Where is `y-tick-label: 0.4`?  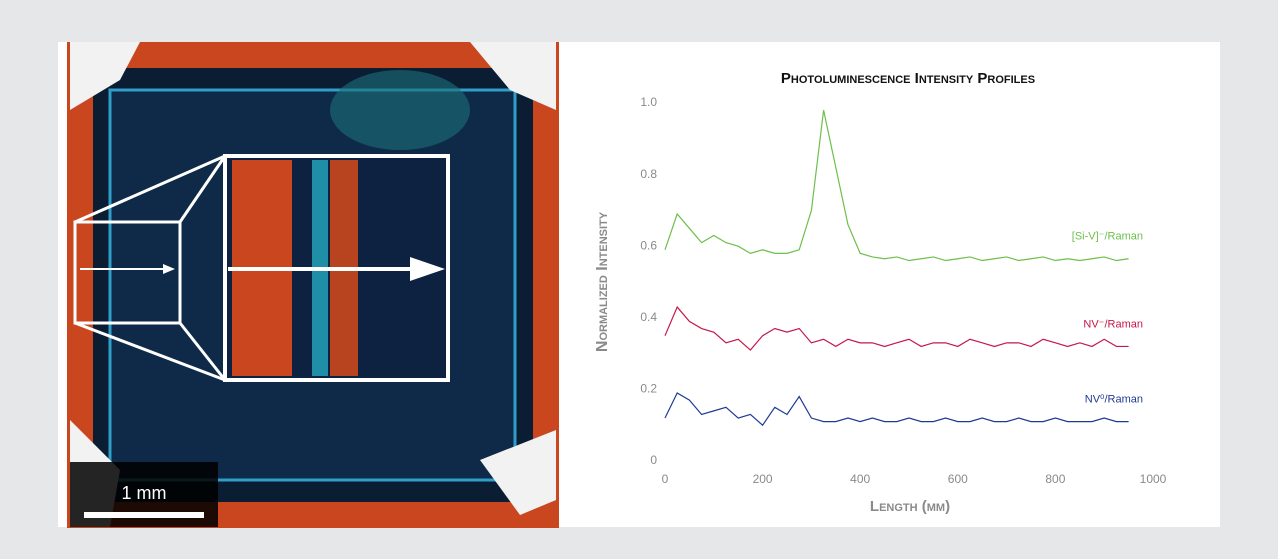 y-tick-label: 0.4 is located at coordinates (648, 317).